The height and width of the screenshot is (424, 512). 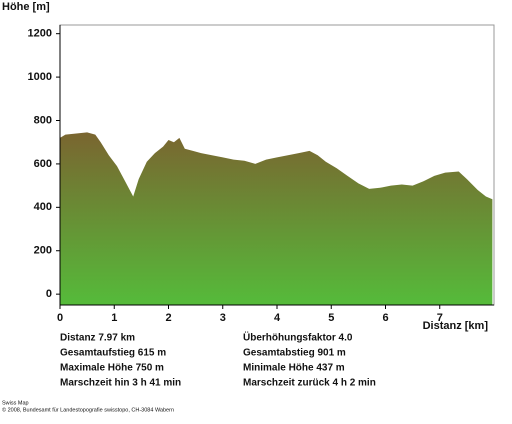 What do you see at coordinates (331, 318) in the screenshot?
I see `x-tick-label: 5` at bounding box center [331, 318].